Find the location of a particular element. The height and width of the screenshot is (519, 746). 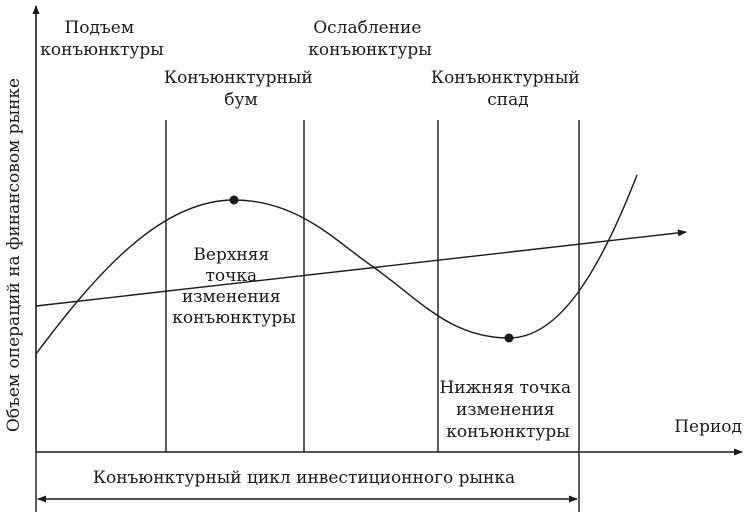

phase-rise-label: Подъем конъюнктуры is located at coordinates (102, 39).